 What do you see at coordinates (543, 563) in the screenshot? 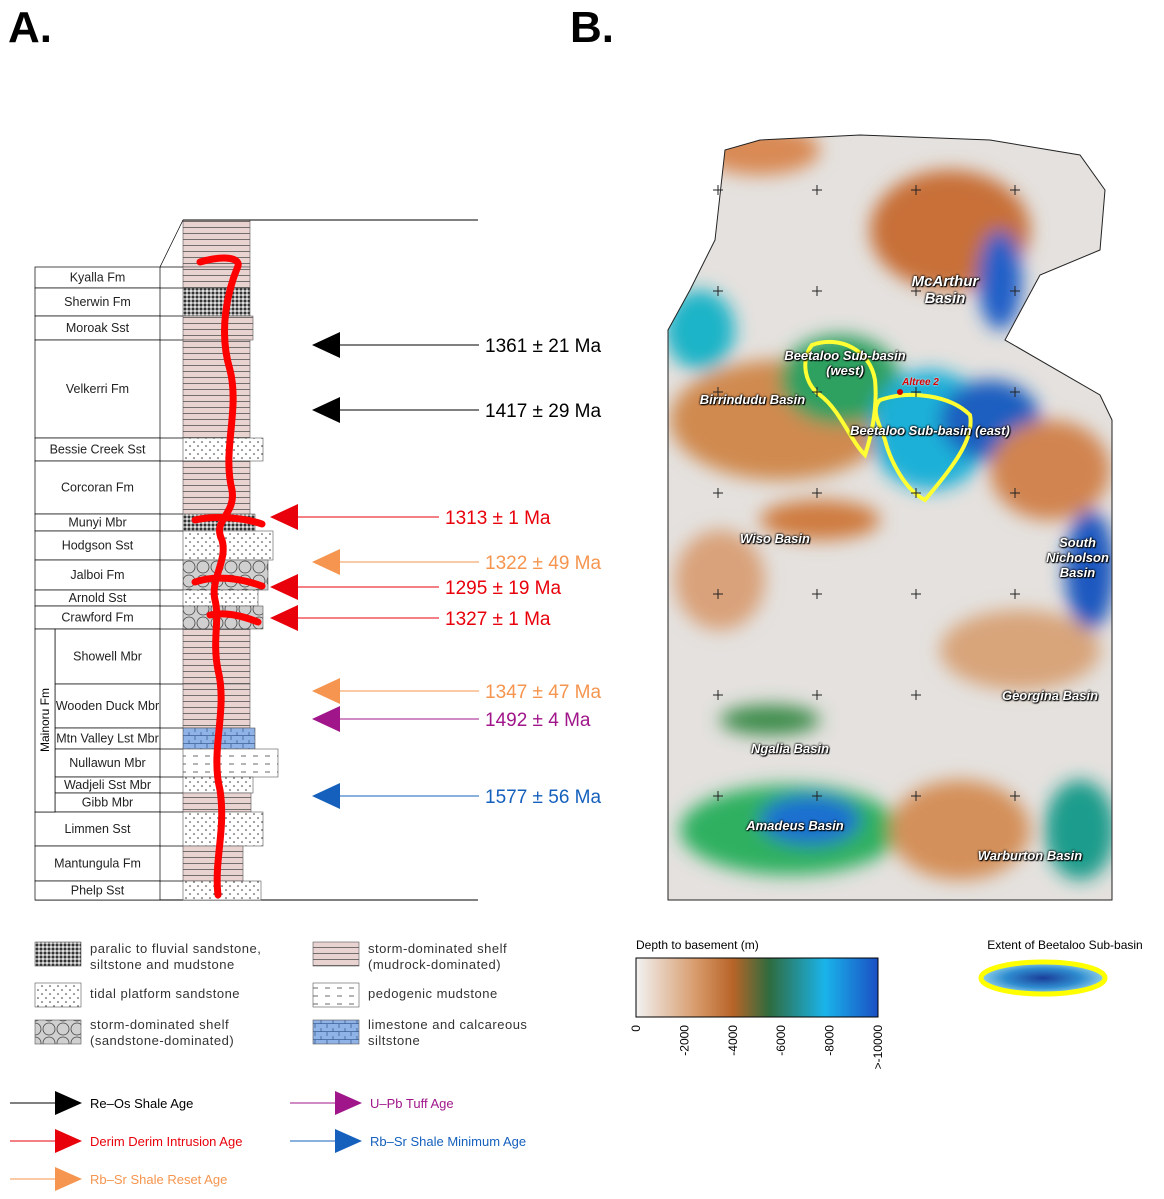
I see `age-label: 1322 ± 49 Ma` at bounding box center [543, 563].